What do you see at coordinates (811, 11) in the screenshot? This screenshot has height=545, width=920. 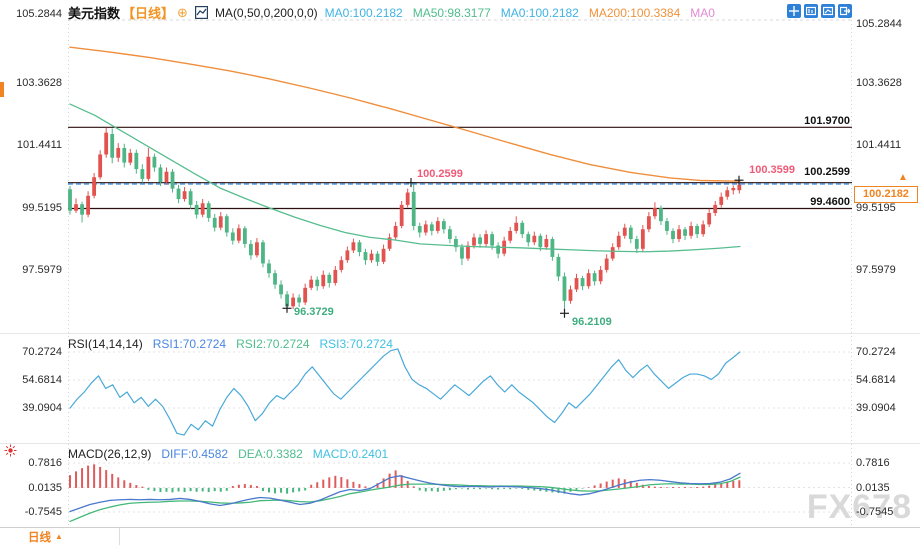 I see `indicator-window-icon` at bounding box center [811, 11].